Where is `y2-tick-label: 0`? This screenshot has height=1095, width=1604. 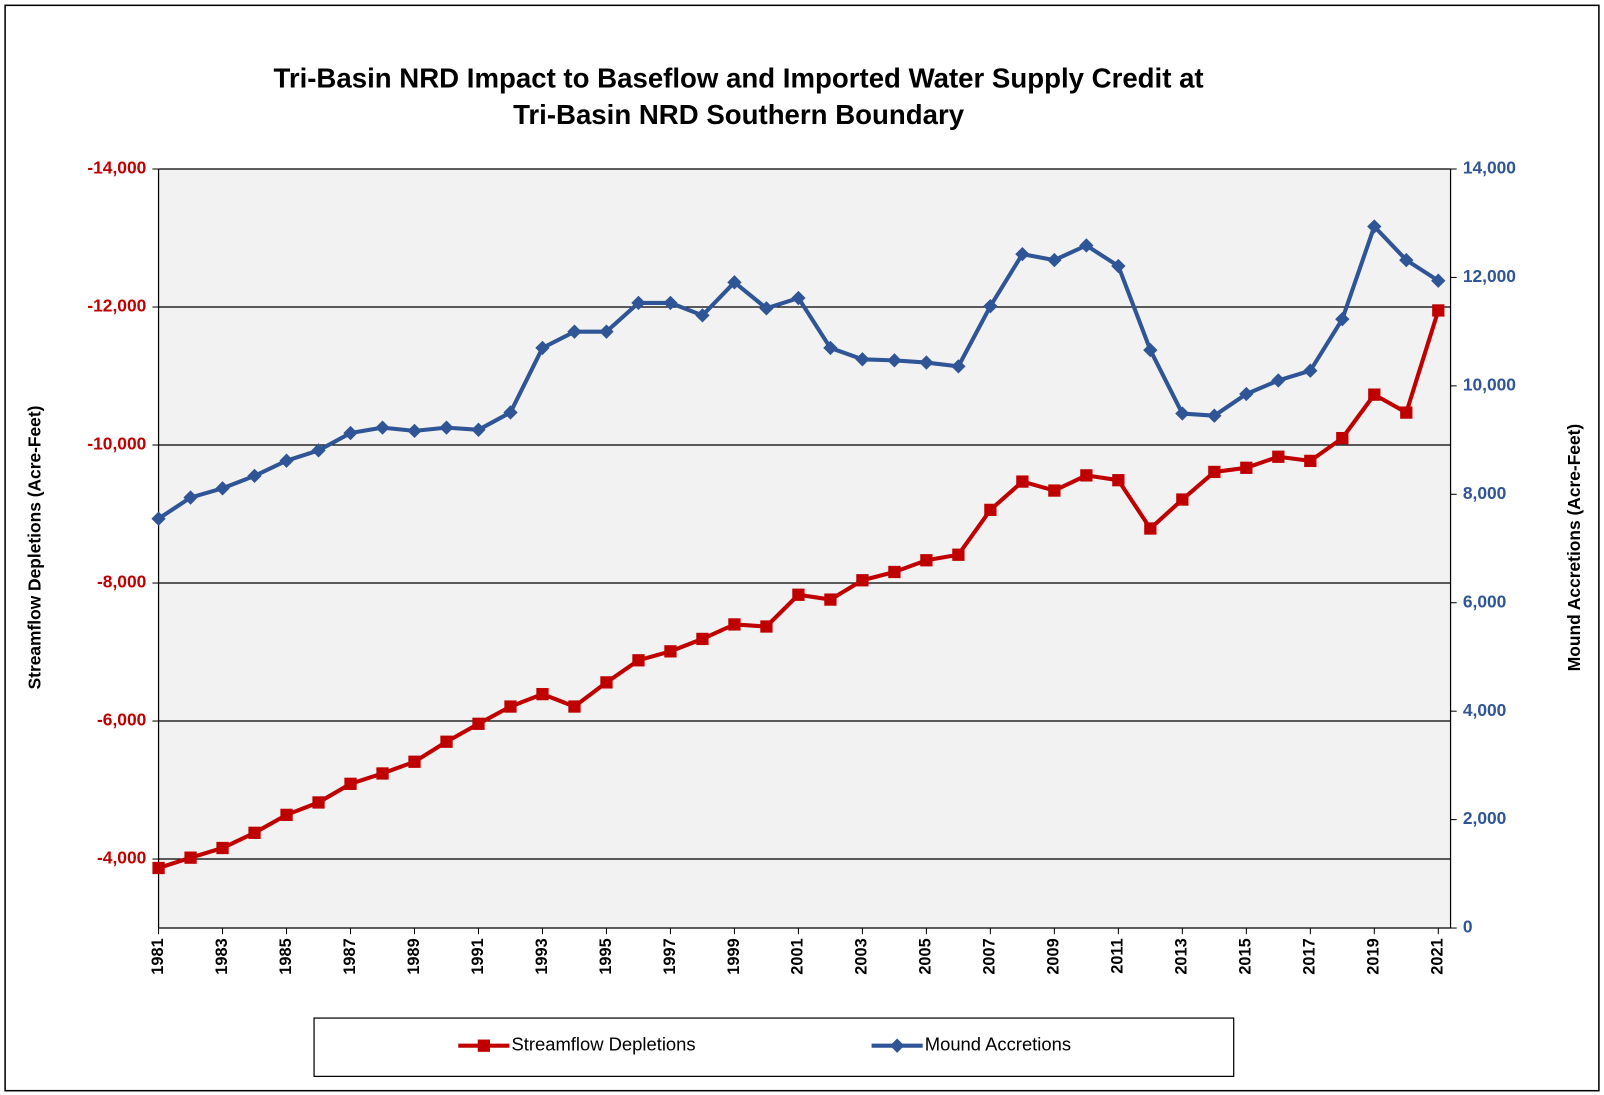
y2-tick-label: 0 is located at coordinates (1468, 927).